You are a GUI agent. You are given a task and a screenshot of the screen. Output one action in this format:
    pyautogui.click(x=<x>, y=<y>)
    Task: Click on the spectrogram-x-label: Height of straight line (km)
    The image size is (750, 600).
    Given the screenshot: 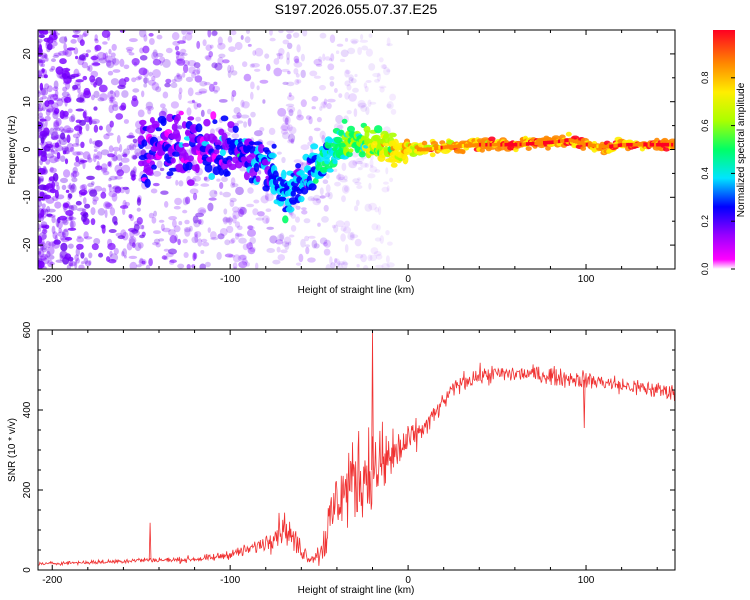 What is the action you would take?
    pyautogui.click(x=356, y=290)
    